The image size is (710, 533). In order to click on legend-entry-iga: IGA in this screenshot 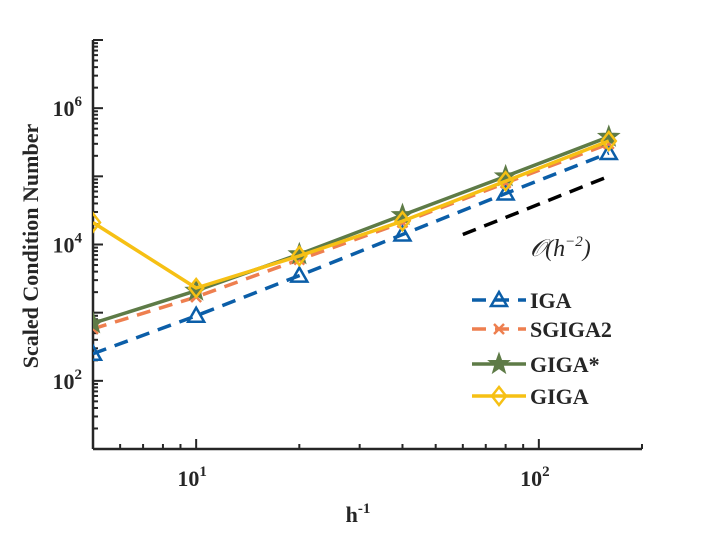, I will do `click(522, 300)`.